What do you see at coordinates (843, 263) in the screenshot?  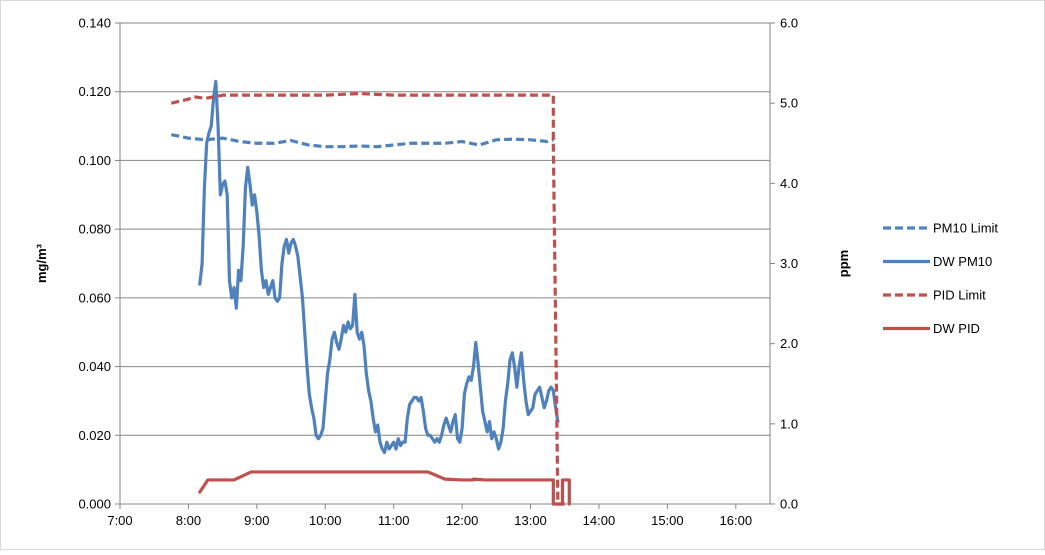 I see `y-right-axis-title: ppm` at bounding box center [843, 263].